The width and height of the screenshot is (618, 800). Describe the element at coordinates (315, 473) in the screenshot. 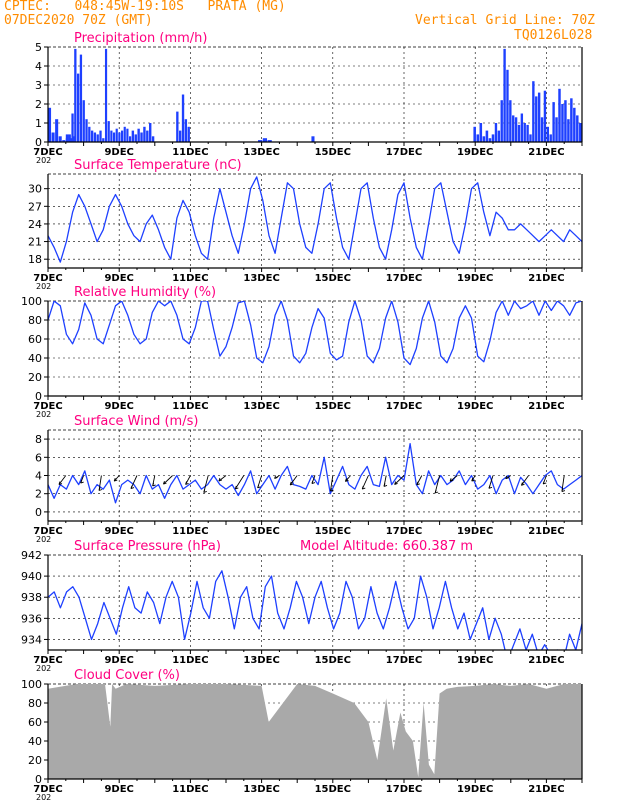

I see `wind-line` at that location.